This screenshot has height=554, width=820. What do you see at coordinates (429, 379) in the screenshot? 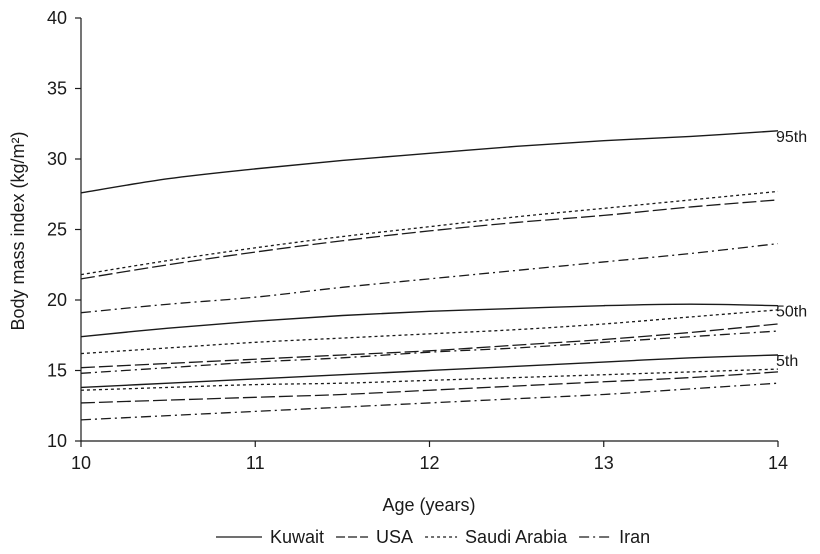
I see `series-line-saudi-arabia-5th` at bounding box center [429, 379].